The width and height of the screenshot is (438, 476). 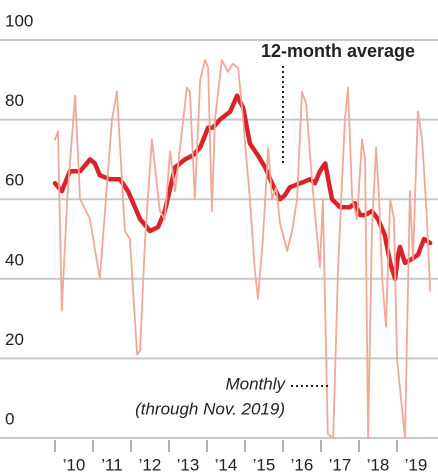 I want to click on y-tick-label: 20, so click(x=14, y=339).